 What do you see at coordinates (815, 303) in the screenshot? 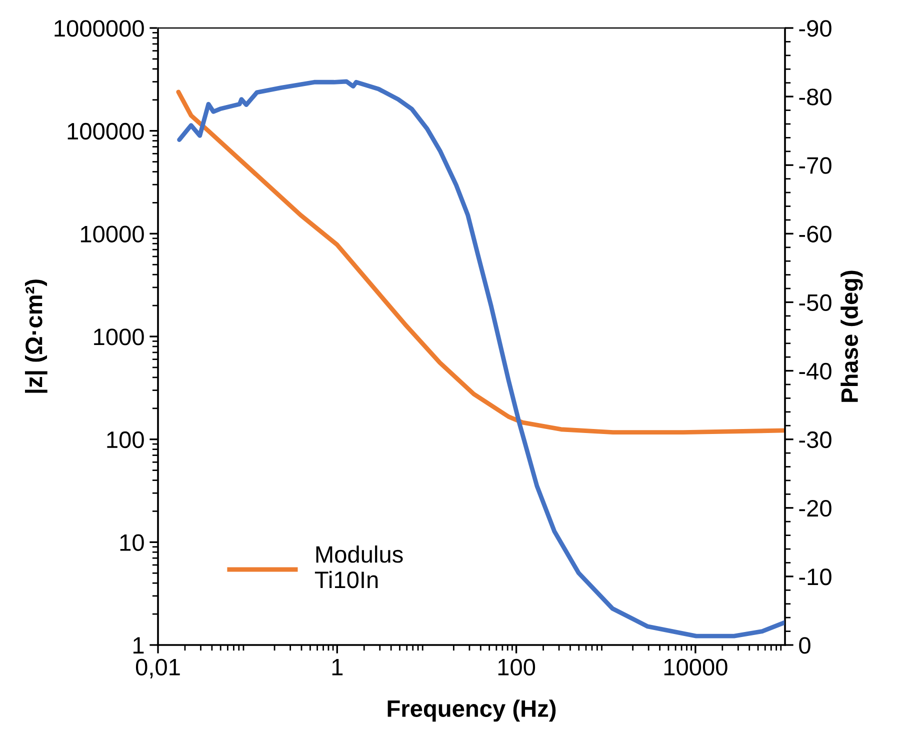
I see `y2-tick-label: -50` at bounding box center [815, 303].